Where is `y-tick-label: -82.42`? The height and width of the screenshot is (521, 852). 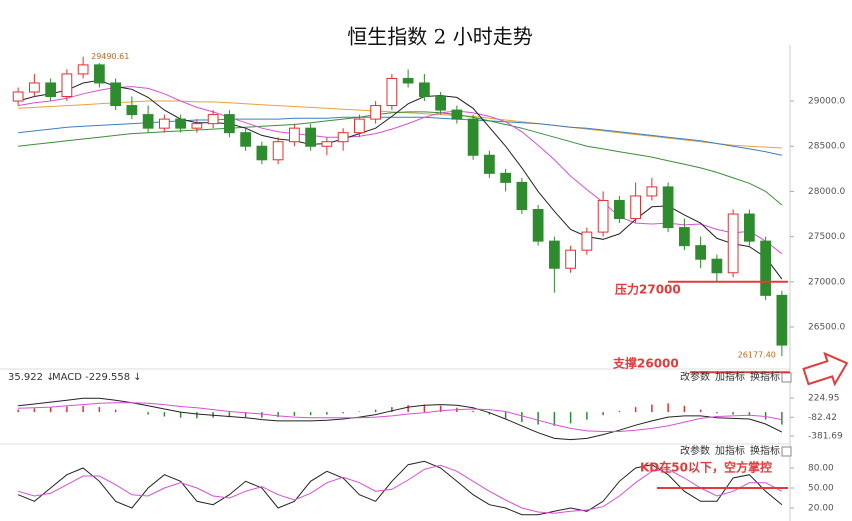 y-tick-label: -82.42 is located at coordinates (822, 418).